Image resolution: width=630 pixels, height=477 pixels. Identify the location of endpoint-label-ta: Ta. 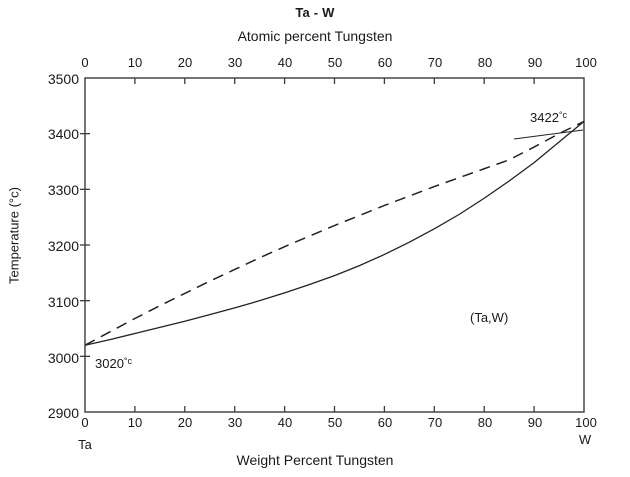
(85, 444).